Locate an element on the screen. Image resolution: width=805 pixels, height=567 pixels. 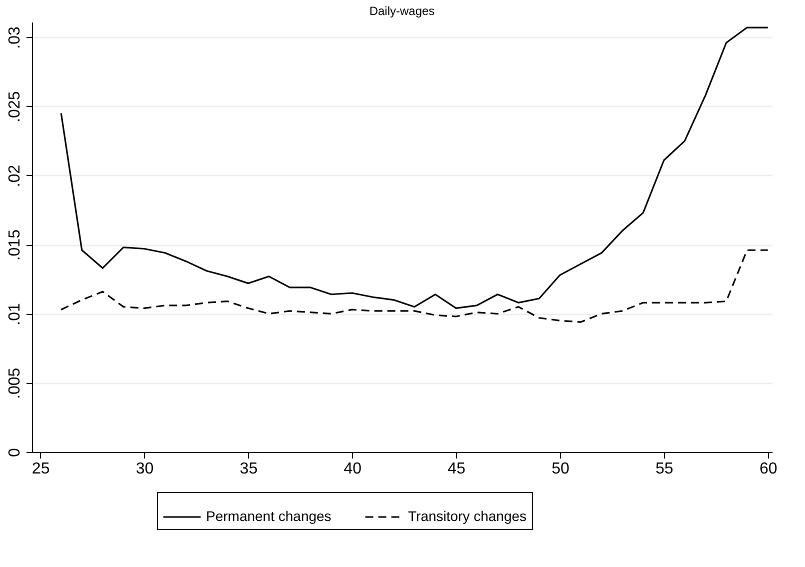
x-tick-label: 45 is located at coordinates (457, 469).